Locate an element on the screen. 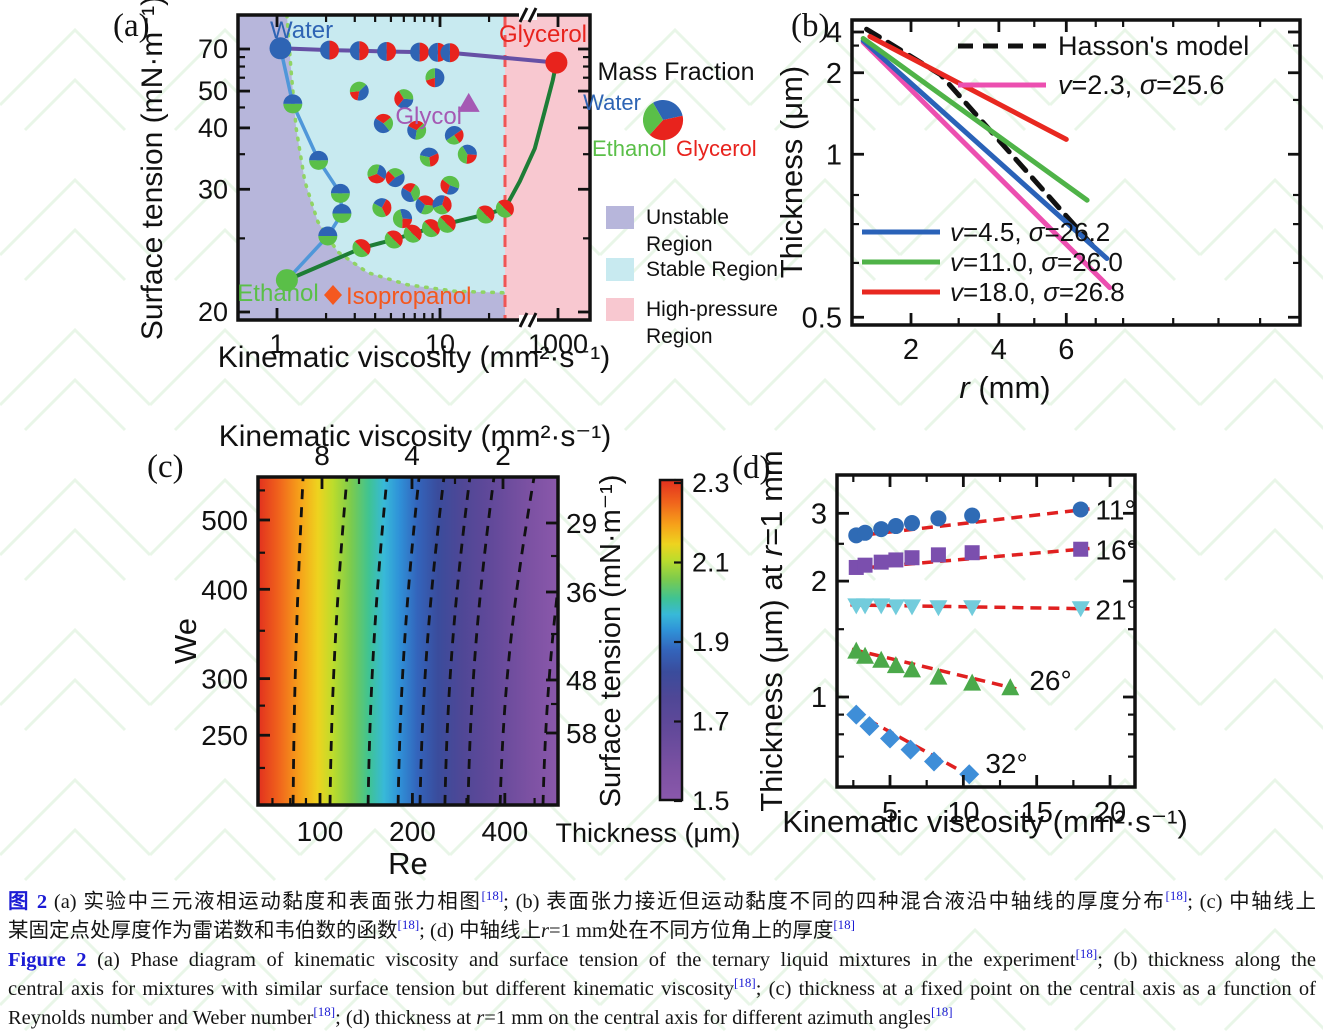  tension-tick-label: 48 is located at coordinates (581, 680).